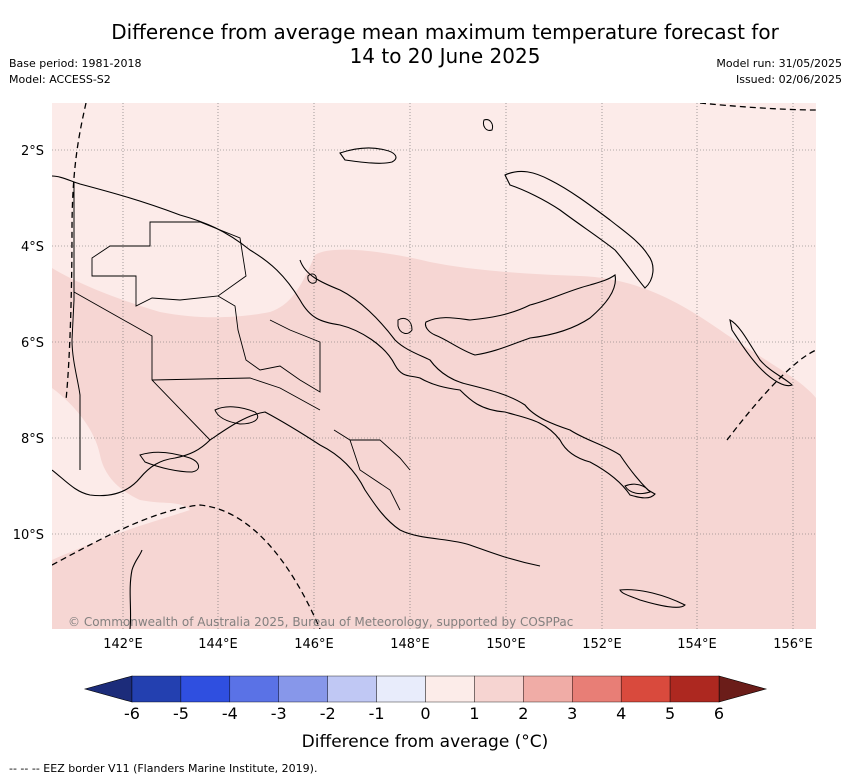  I want to click on title-line-2: 14 to 20 June 2025, so click(445, 56).